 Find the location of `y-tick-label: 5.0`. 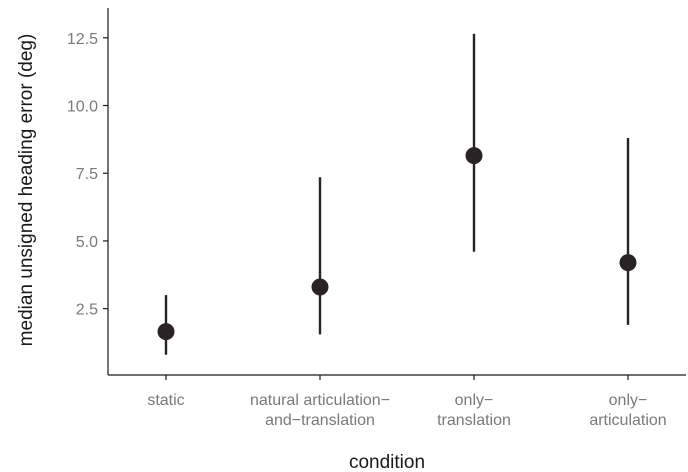

y-tick-label: 5.0 is located at coordinates (87, 242).